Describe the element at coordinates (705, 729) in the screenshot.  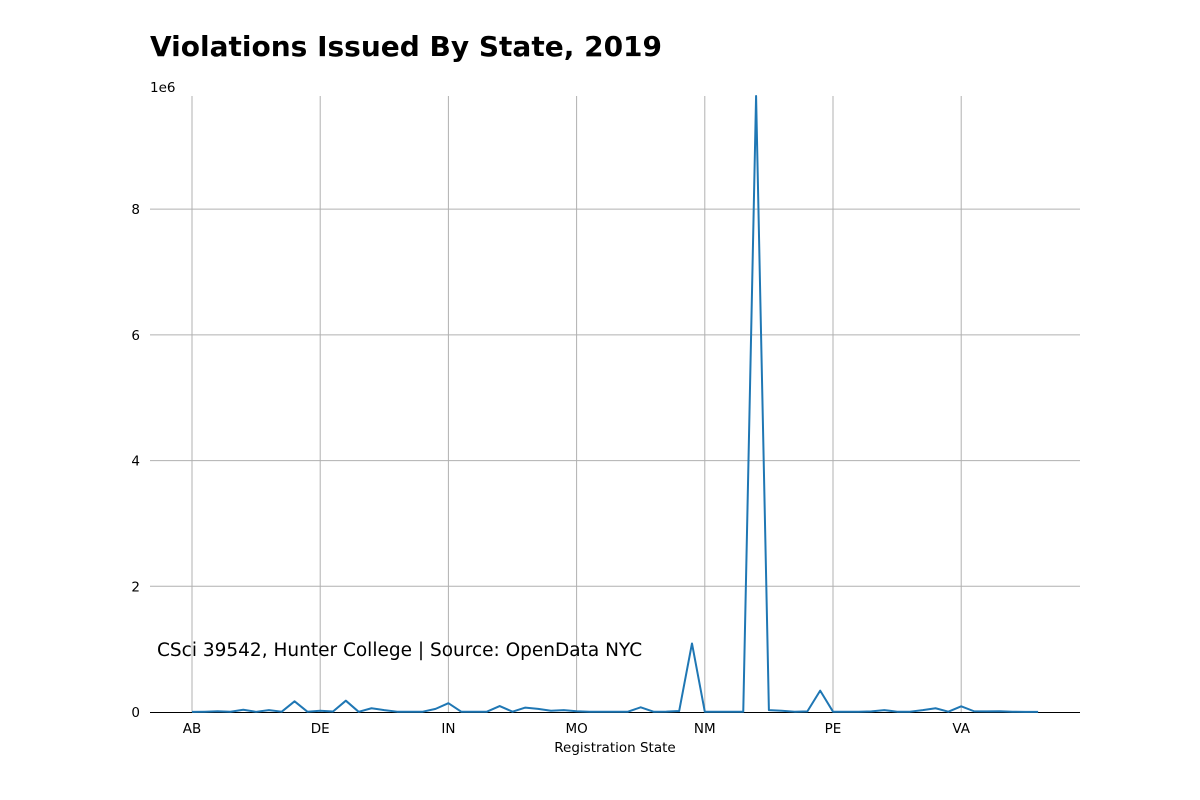
I see `x-tick-label: NM` at that location.